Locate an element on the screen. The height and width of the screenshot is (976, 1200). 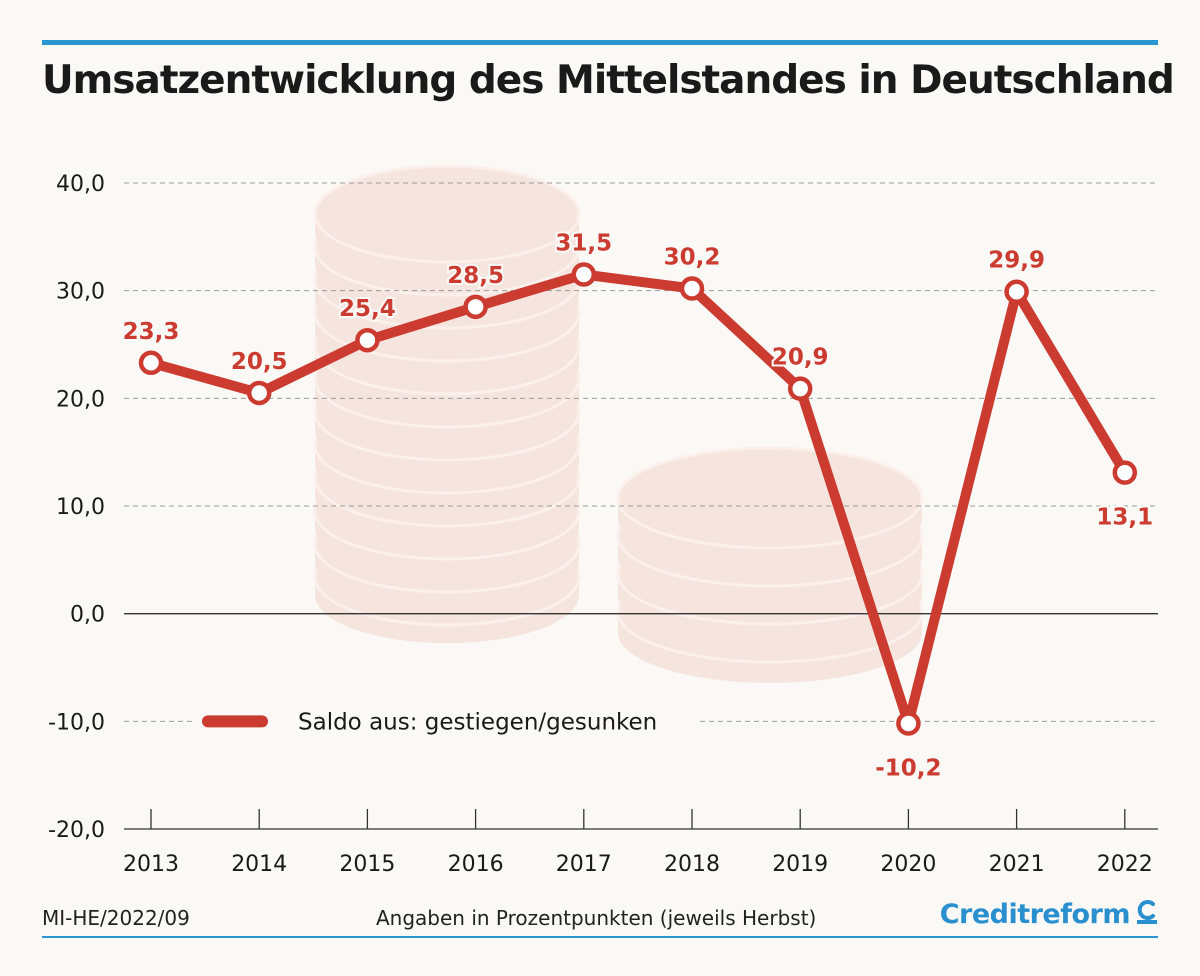
y-tick-label: 10,0 is located at coordinates (80, 507).